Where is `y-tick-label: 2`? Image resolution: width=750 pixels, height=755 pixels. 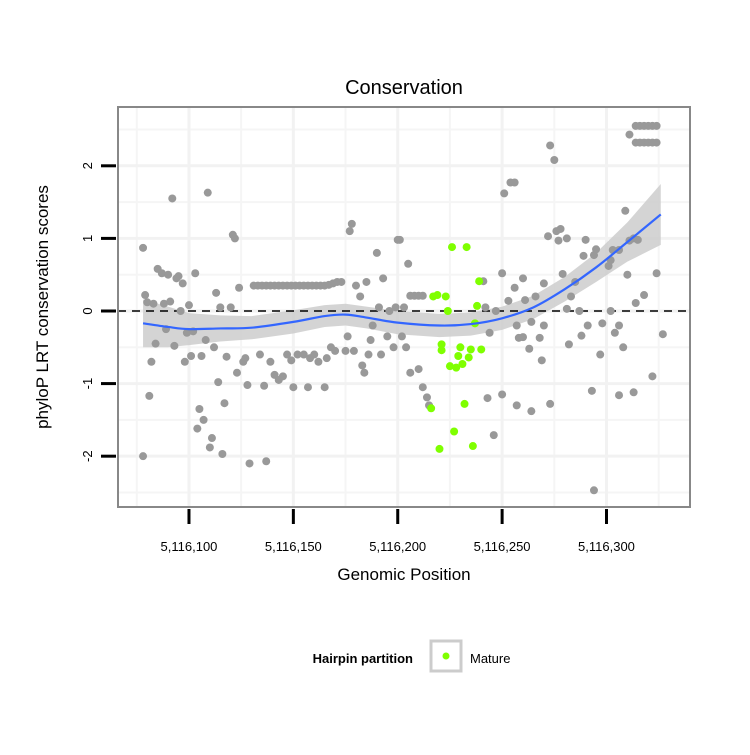 y-tick-label: 2 is located at coordinates (87, 165).